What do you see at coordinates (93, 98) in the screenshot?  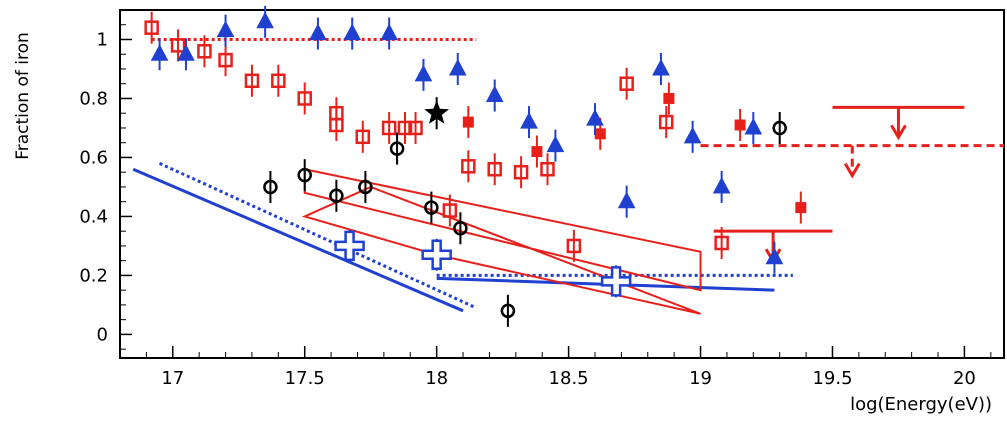 I see `y-tick-label: 0.8` at bounding box center [93, 98].